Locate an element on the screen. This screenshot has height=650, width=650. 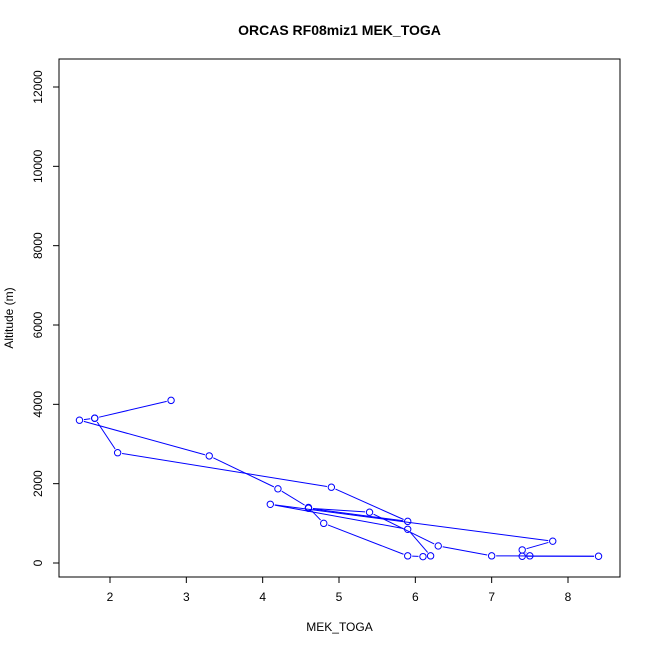
x-tick-label: 8 is located at coordinates (568, 597).